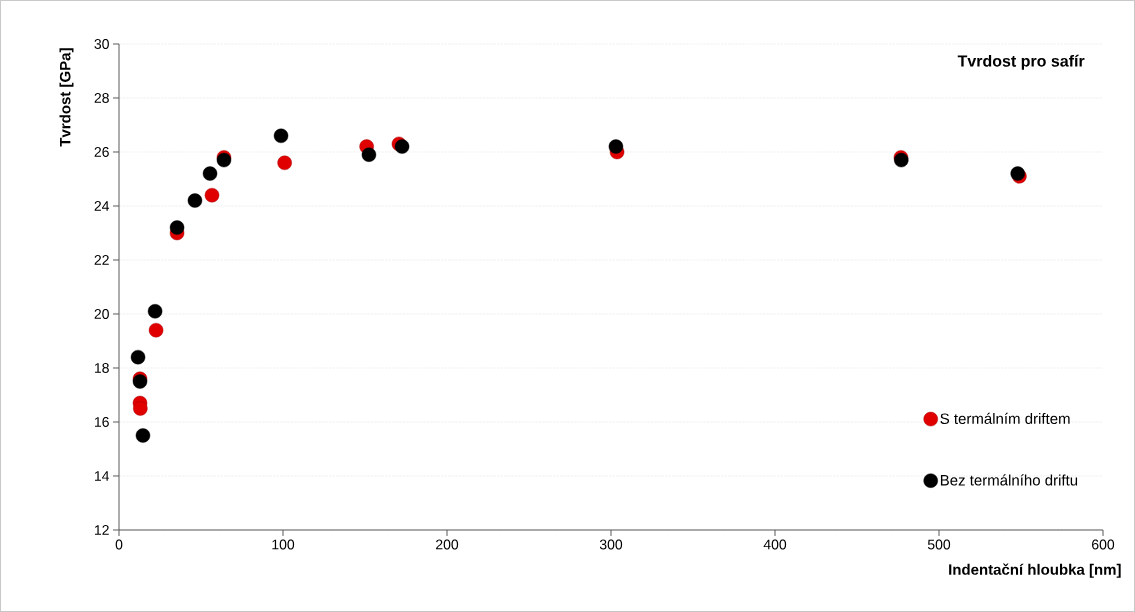 The image size is (1135, 612). What do you see at coordinates (101, 260) in the screenshot?
I see `y-tick-label: 22` at bounding box center [101, 260].